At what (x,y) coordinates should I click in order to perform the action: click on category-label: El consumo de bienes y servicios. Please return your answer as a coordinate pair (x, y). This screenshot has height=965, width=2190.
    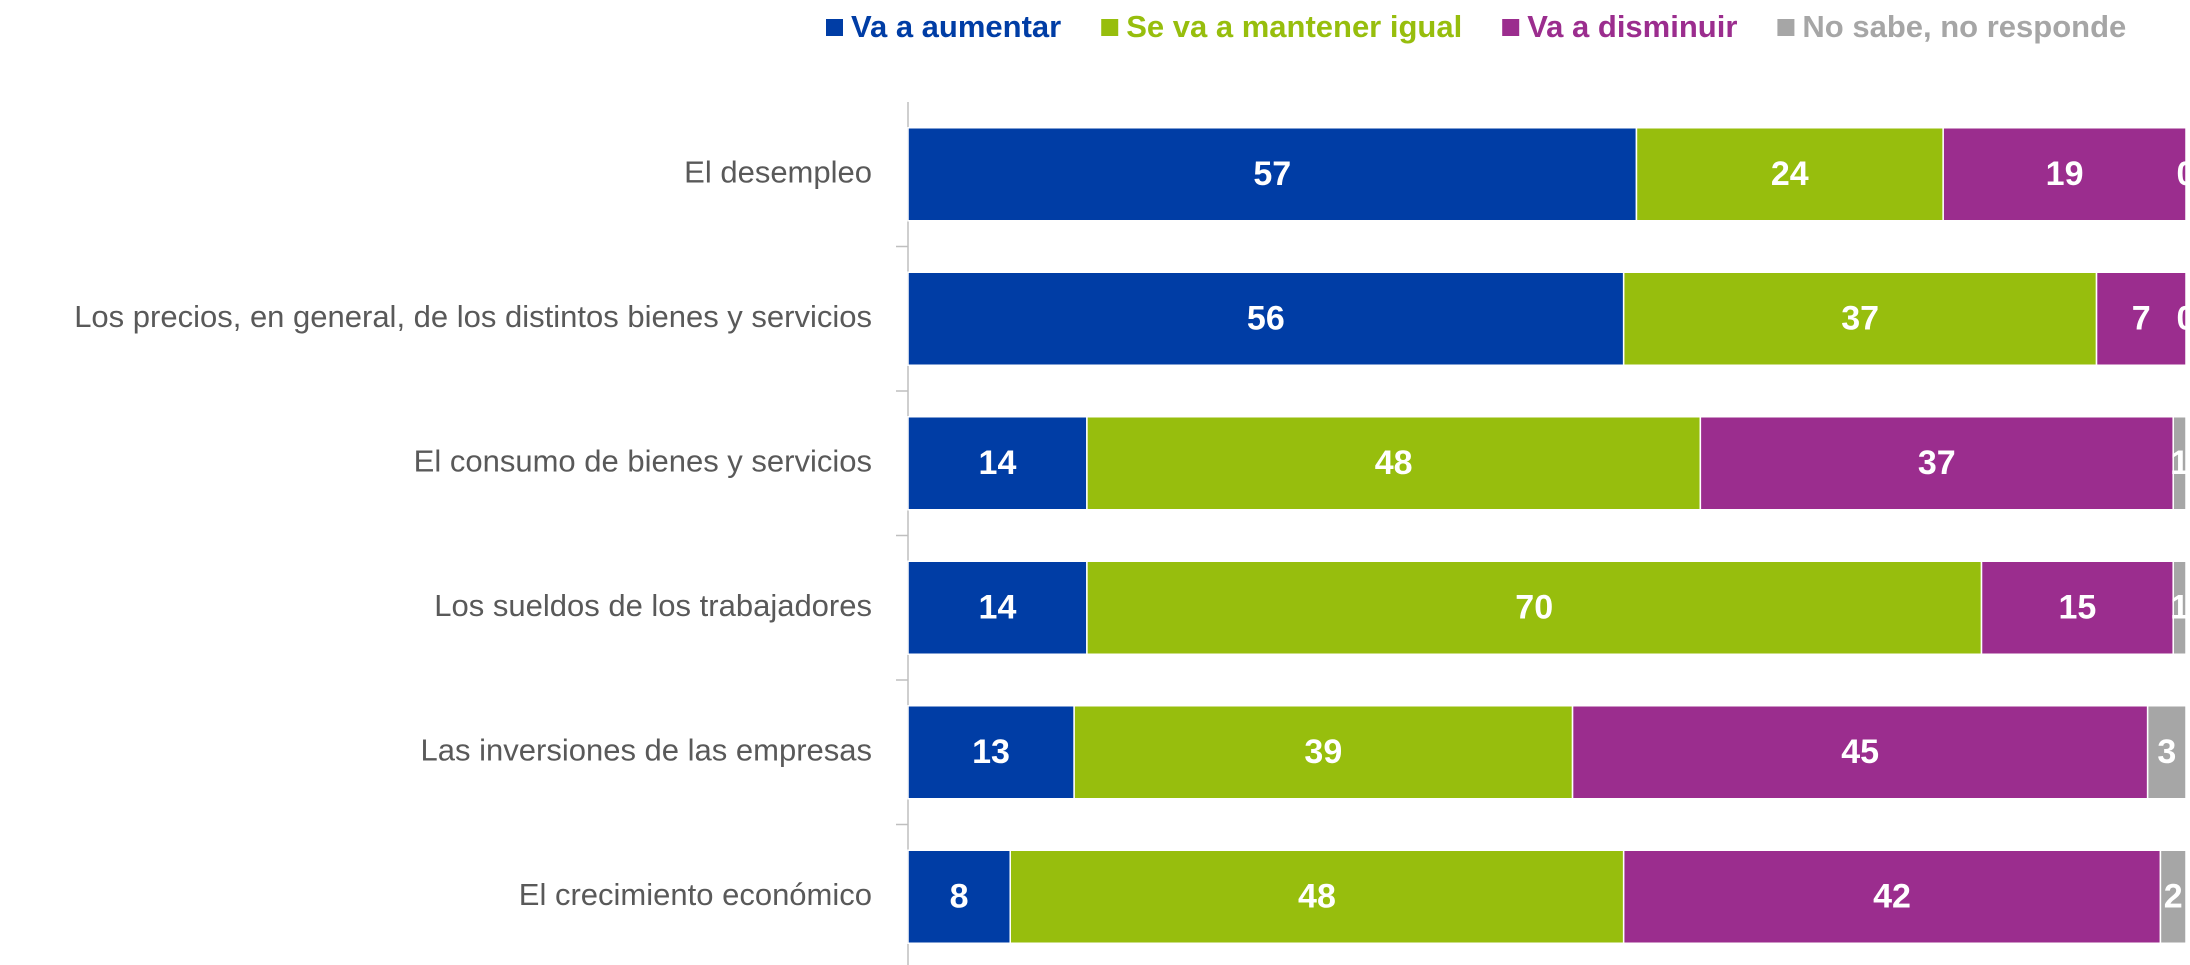
    Looking at the image, I should click on (643, 460).